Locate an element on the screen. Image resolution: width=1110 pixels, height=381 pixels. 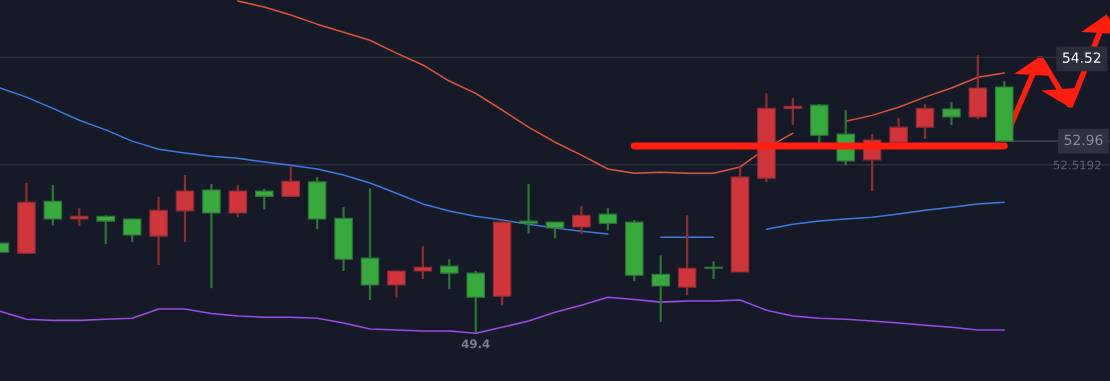
y-tick-label: 54.52 is located at coordinates (1081, 57).